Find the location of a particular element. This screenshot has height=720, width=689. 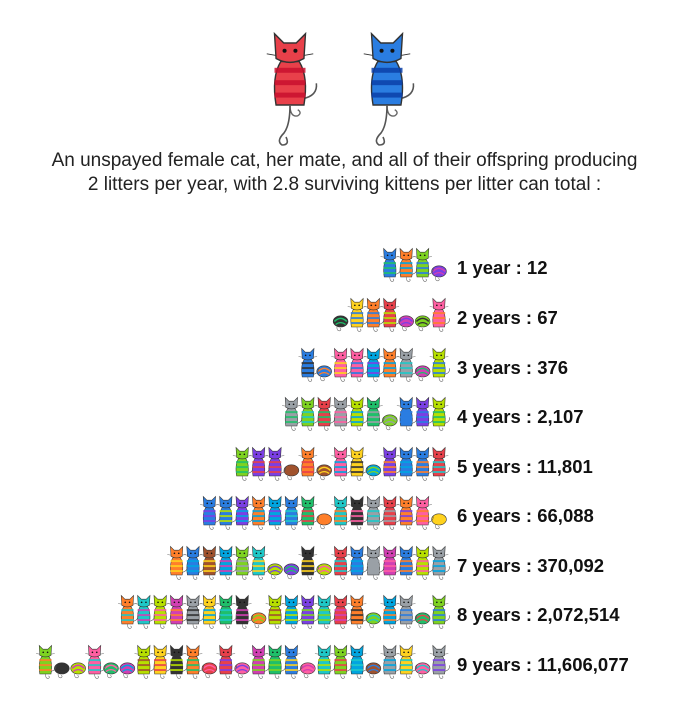

year-label-9: 9 years : 11,606,077 is located at coordinates (543, 664).